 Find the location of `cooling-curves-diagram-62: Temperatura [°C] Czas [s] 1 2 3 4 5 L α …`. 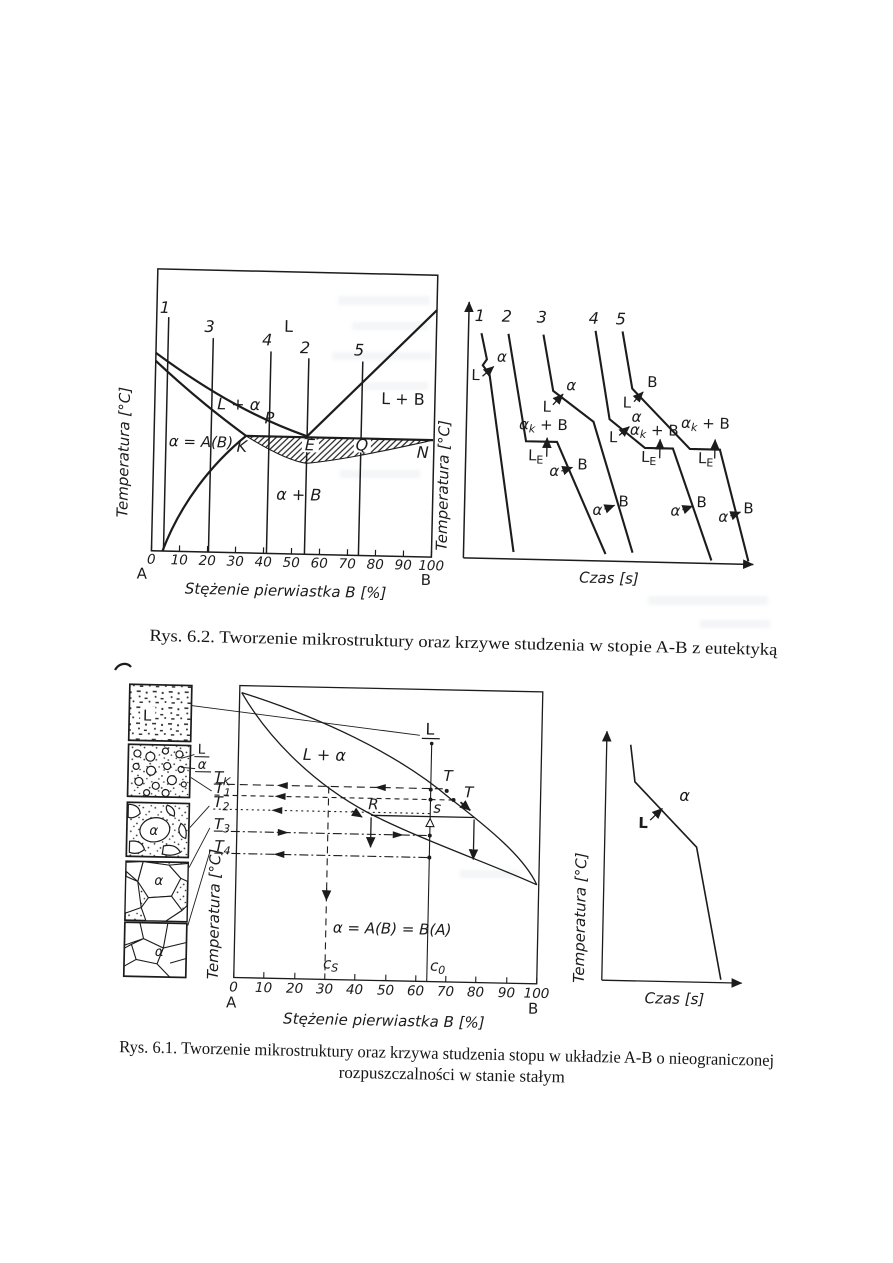

cooling-curves-diagram-62: Temperatura [°C] Czas [s] 1 2 3 4 5 L α … is located at coordinates (593, 444).